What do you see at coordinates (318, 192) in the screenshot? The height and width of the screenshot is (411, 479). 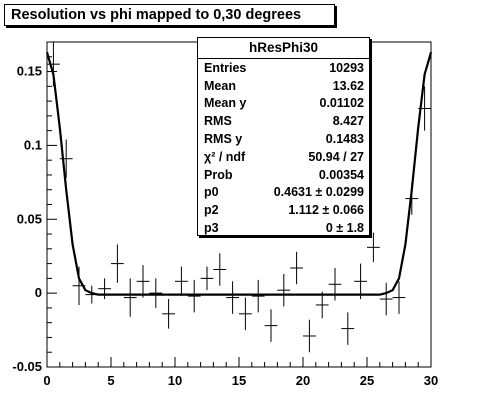 I see `stats-value: 0.4631 ± 0.0299` at bounding box center [318, 192].